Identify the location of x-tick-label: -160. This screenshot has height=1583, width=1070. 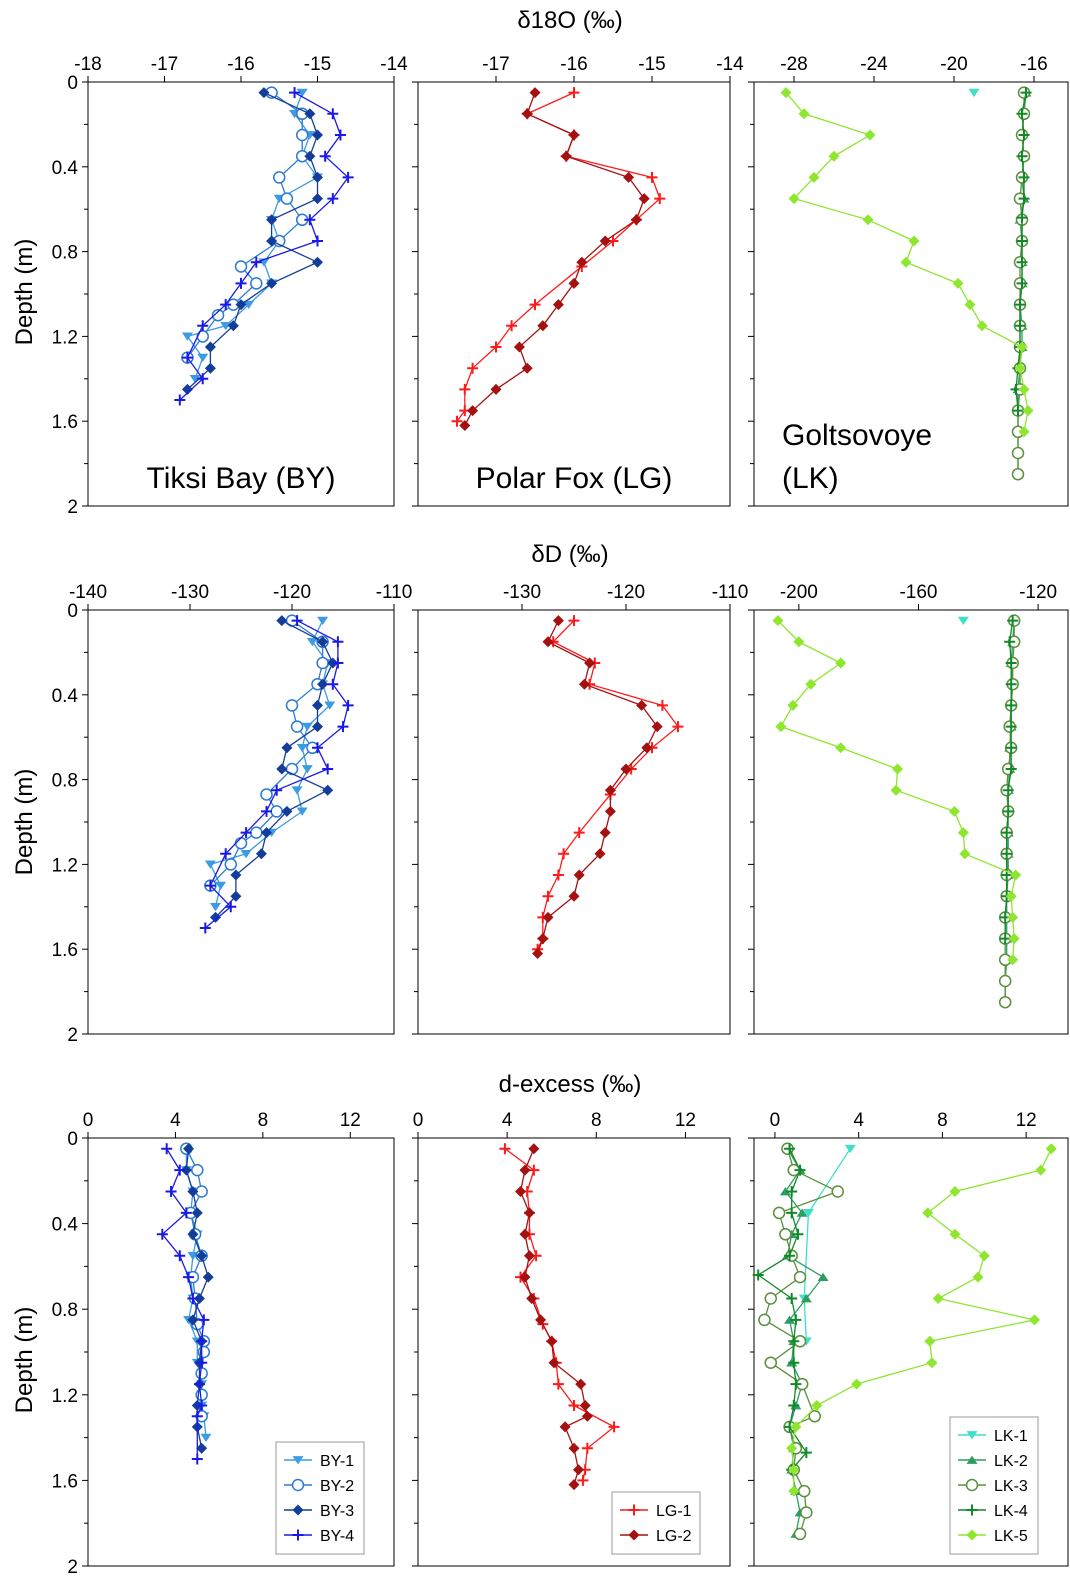
(918, 592).